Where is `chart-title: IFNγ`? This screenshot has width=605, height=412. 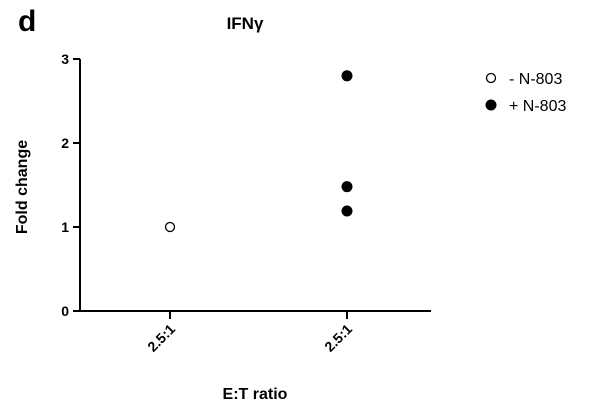
chart-title: IFNγ is located at coordinates (245, 23).